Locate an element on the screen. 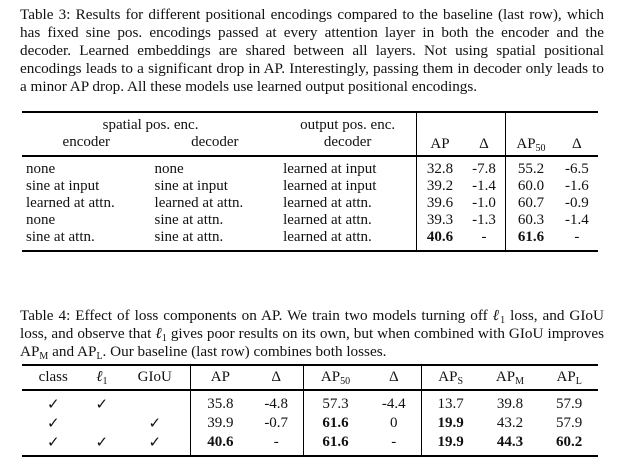  table-cell: 39.9 is located at coordinates (220, 423).